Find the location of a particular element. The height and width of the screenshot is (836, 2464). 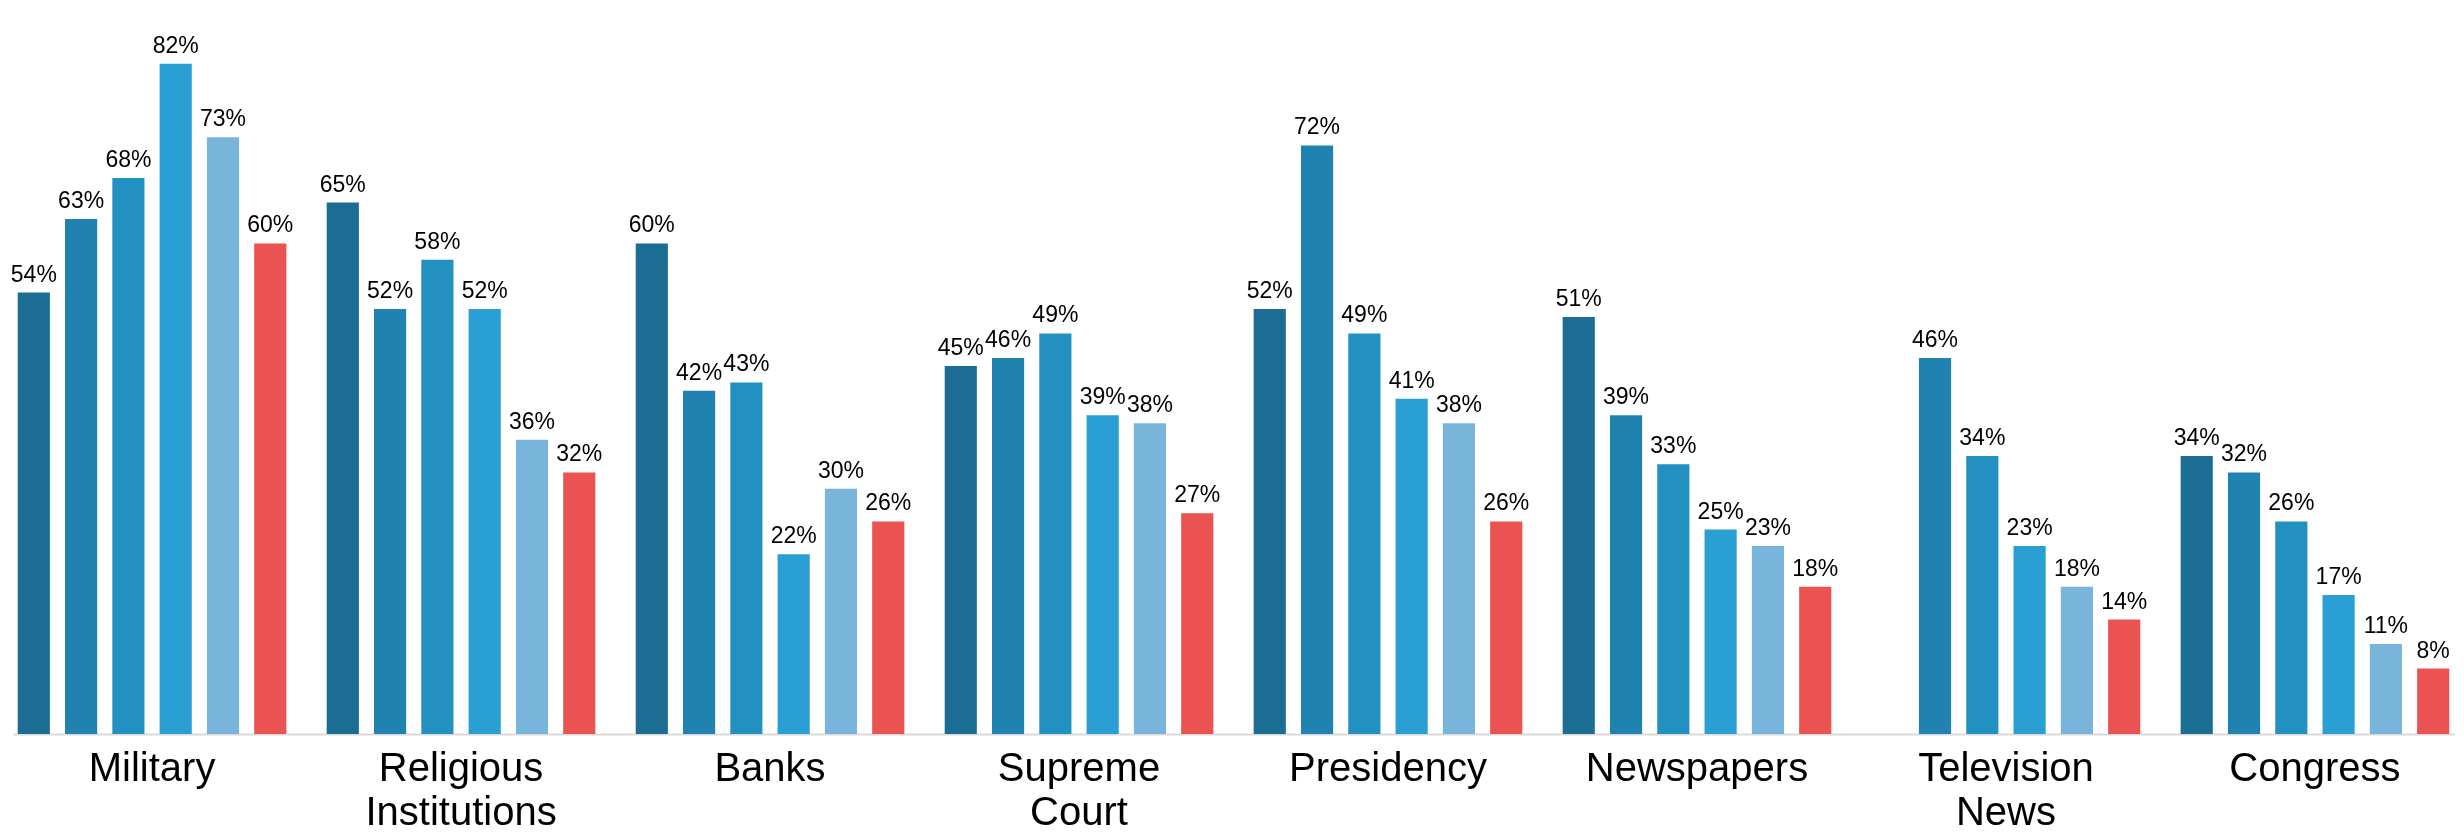

x-tick-label: Presidency is located at coordinates (1388, 766).